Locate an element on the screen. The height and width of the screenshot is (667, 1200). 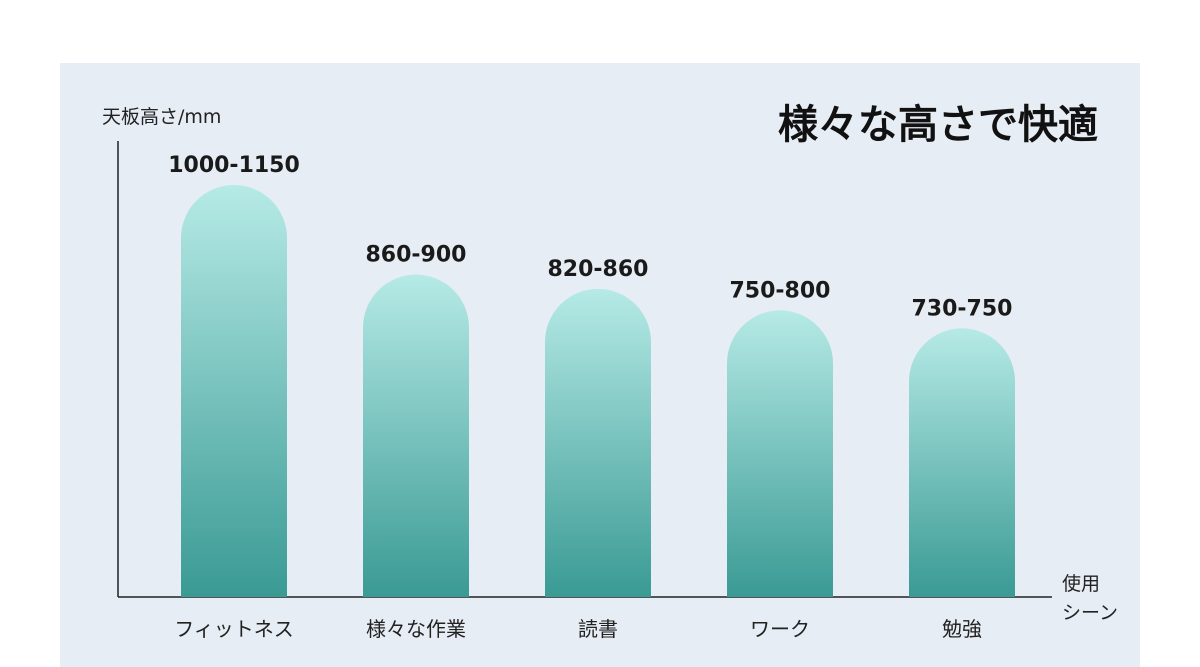
category-label: 読書 is located at coordinates (598, 629).